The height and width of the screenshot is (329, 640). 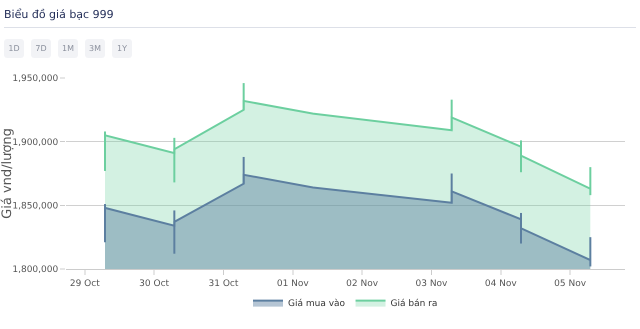 I want to click on x-tick-label: 05 Nov, so click(x=570, y=283).